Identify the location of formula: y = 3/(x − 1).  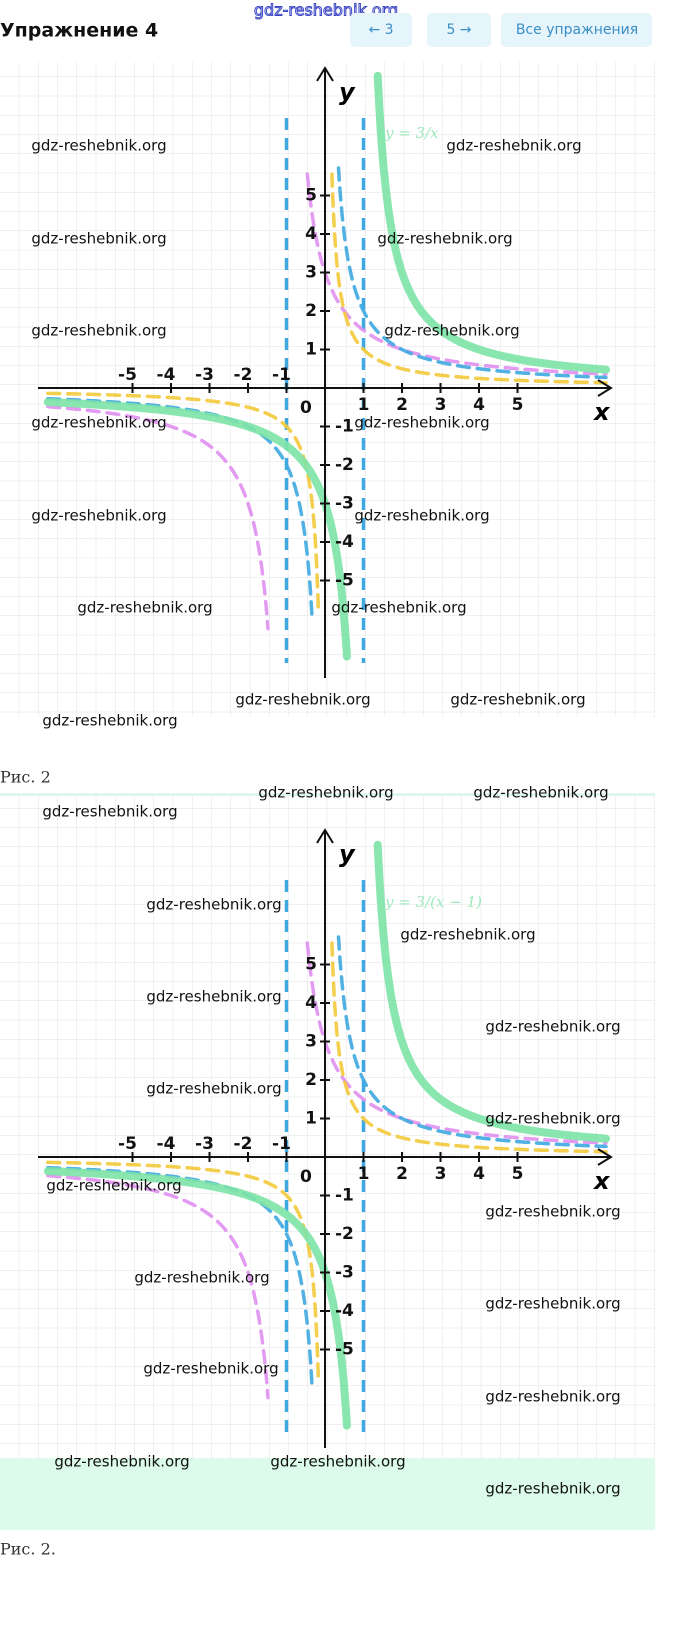
(433, 902).